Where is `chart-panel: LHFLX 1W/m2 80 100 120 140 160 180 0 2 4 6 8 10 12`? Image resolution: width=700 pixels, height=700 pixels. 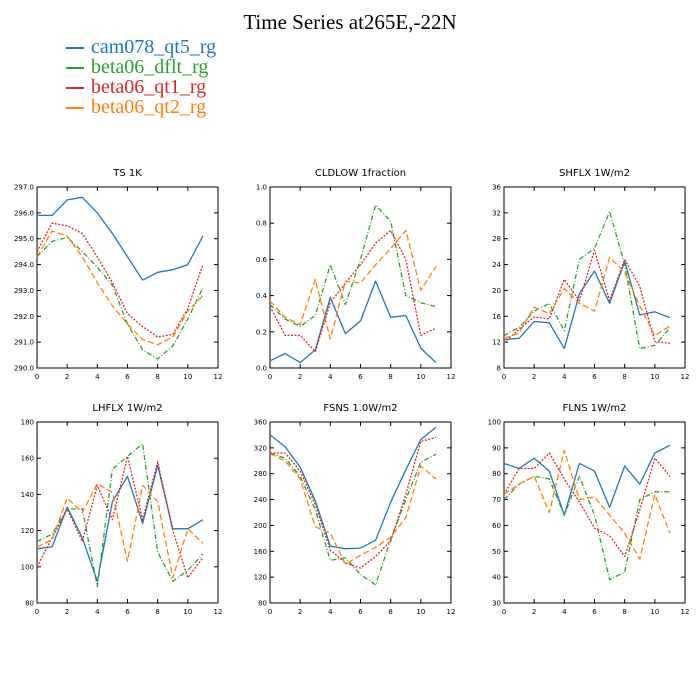
chart-panel: LHFLX 1W/m2 80 100 120 140 160 180 0 2 4 6 8 10 12 is located at coordinates (122, 509).